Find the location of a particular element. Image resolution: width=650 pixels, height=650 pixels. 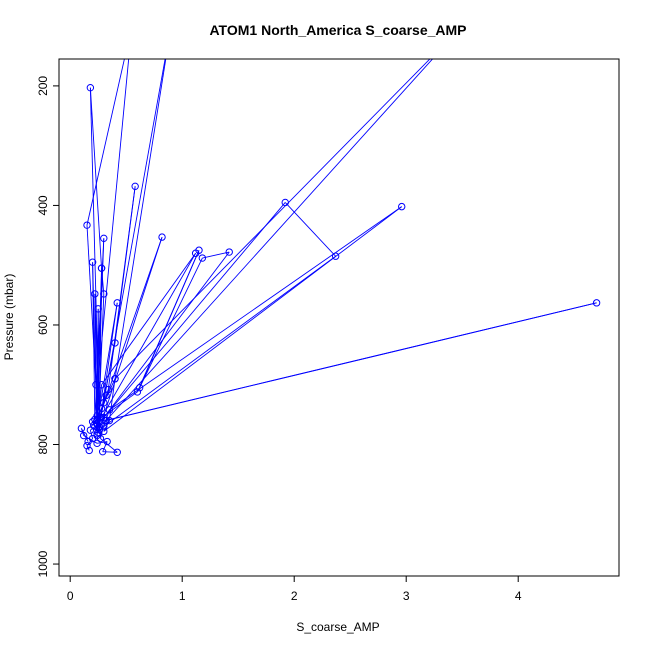

x-tick-label: 3 is located at coordinates (406, 596).